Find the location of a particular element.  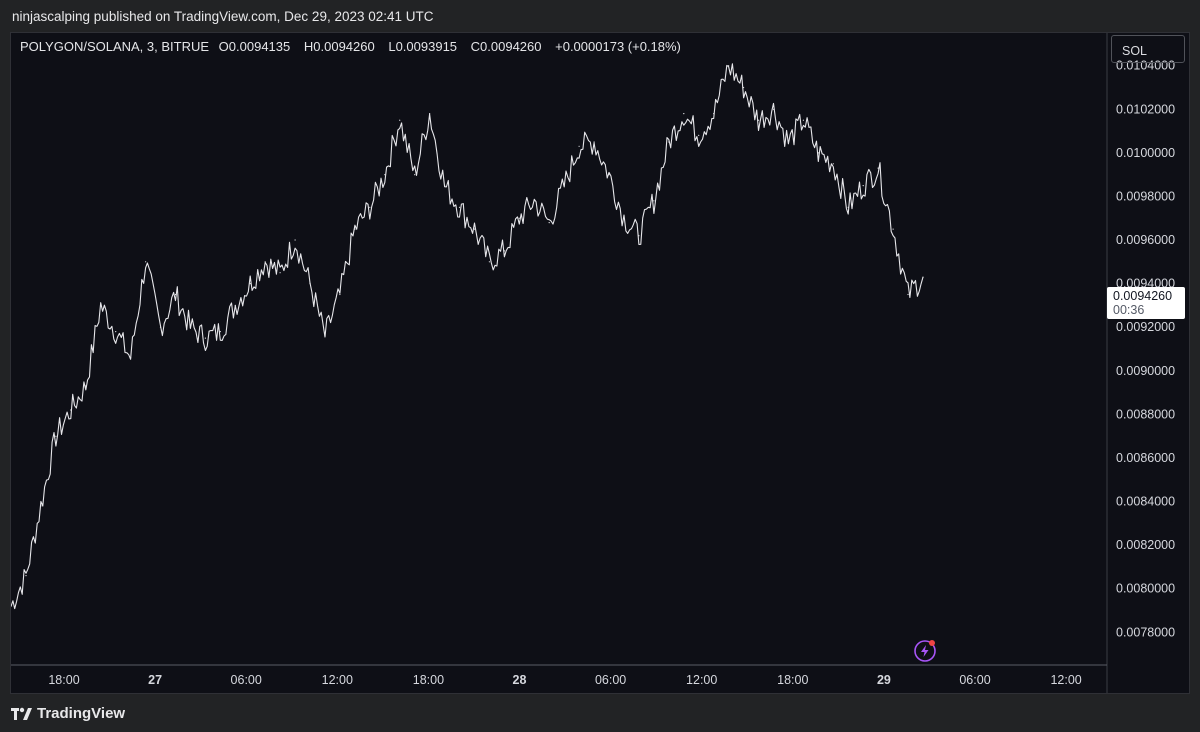

currency-button: SOL is located at coordinates (1148, 49).